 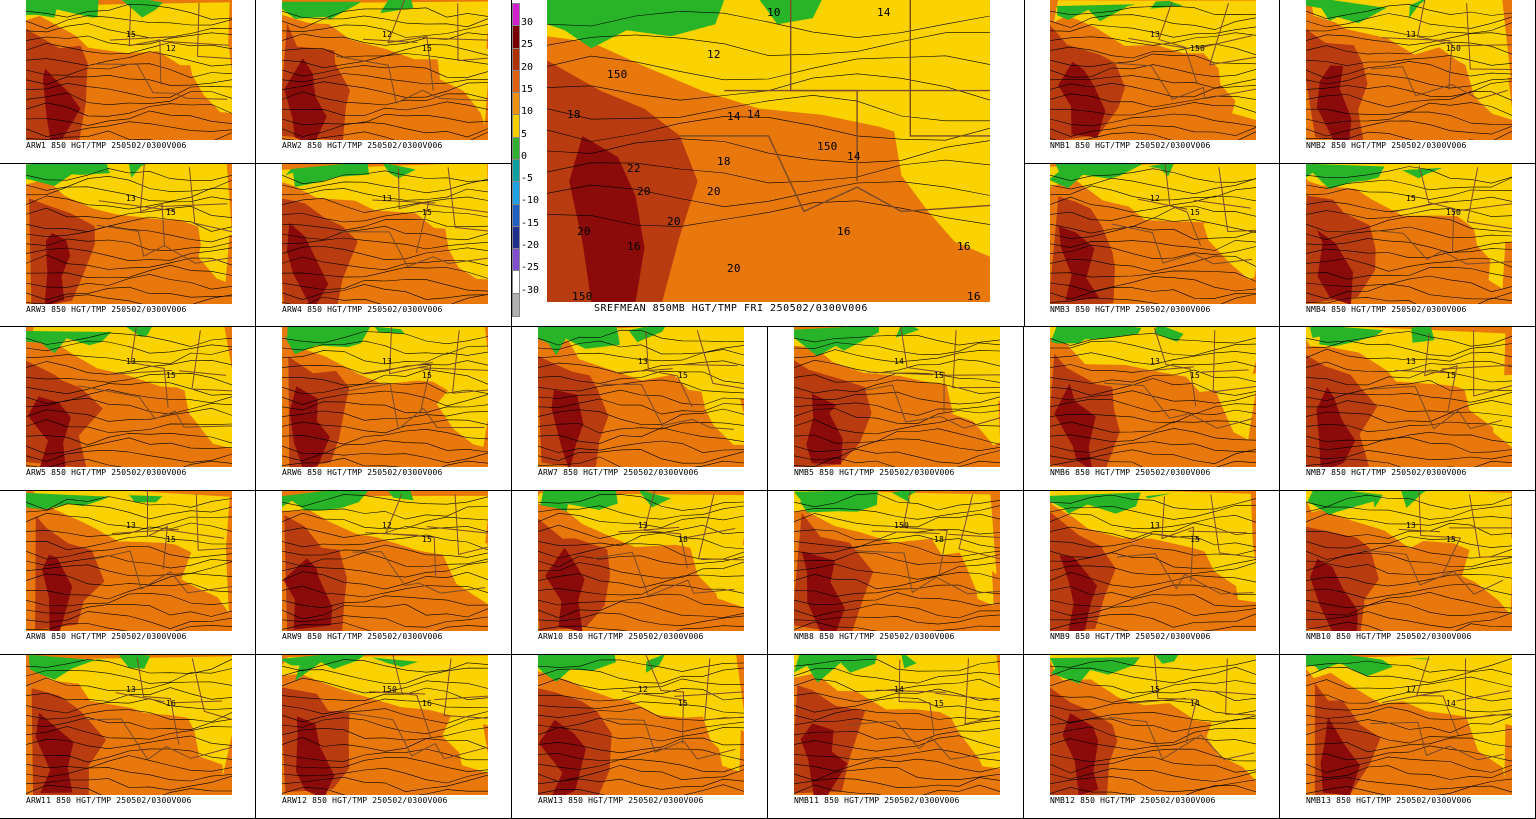 I want to click on member-caption: NMB1 850 HGT/TMP 250502/0300V006, so click(x=1130, y=145).